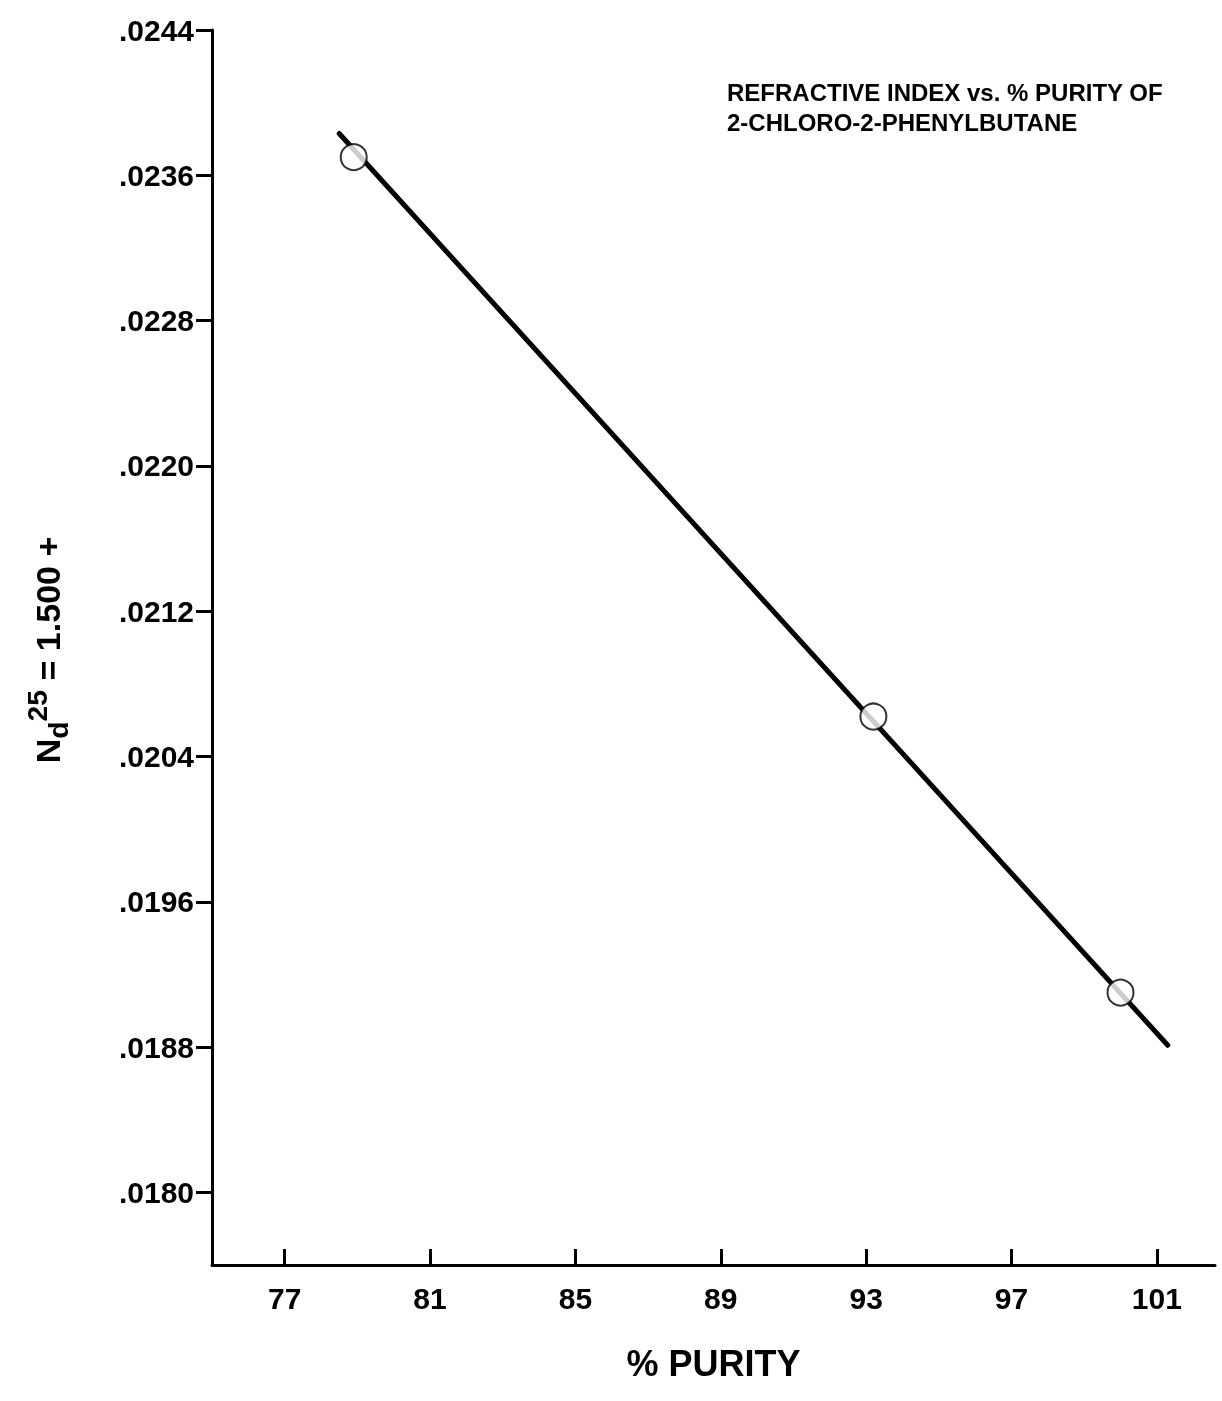  Describe the element at coordinates (430, 1298) in the screenshot. I see `x-tick-label: 81` at that location.